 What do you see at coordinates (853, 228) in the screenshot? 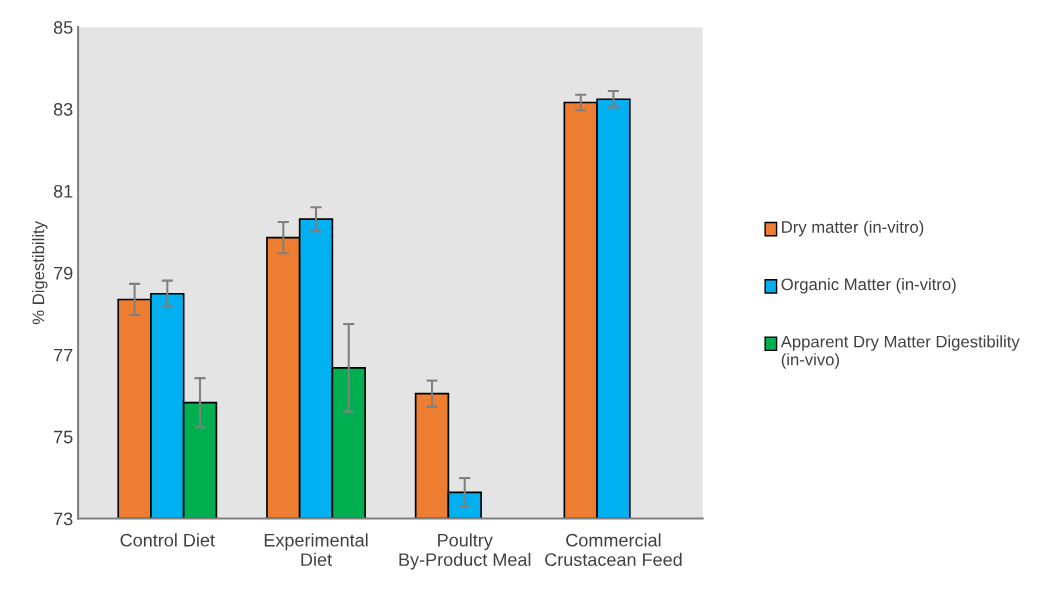
I see `legend-label: Dry matter (in-vitro)` at bounding box center [853, 228].